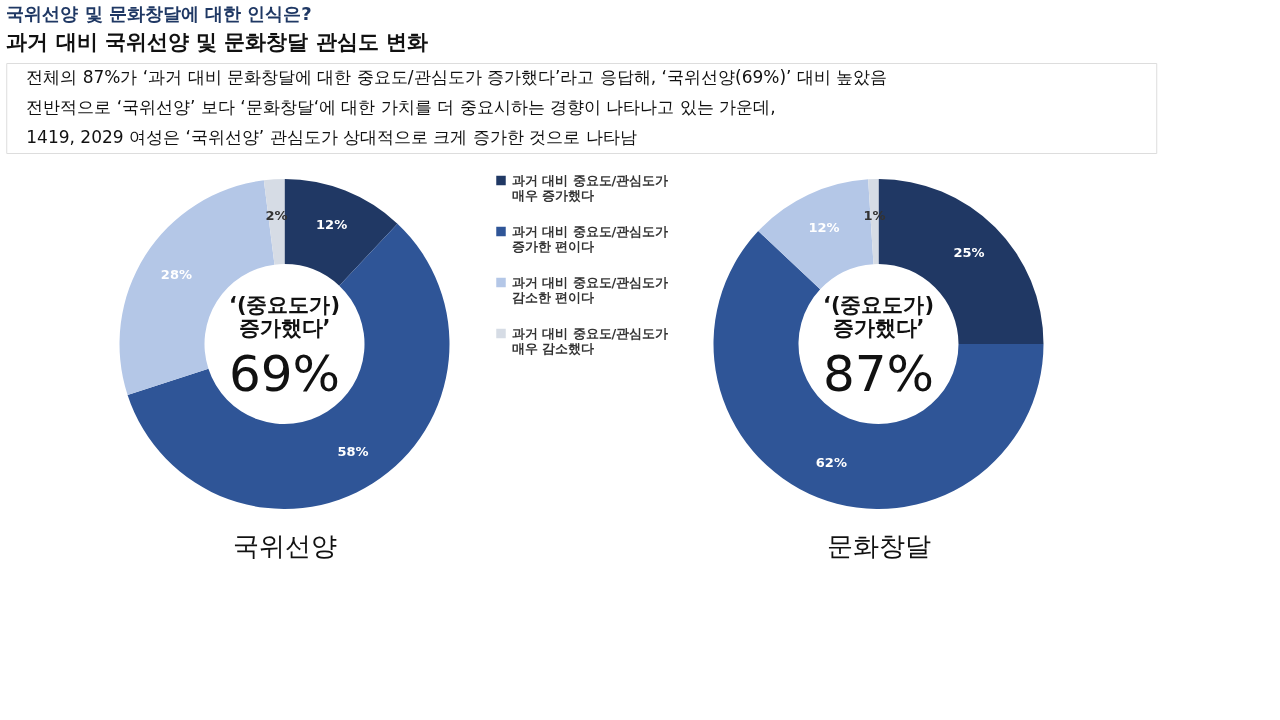  I want to click on text: 국위선양 및 문화창달에 대한 인식은?, so click(159, 13).